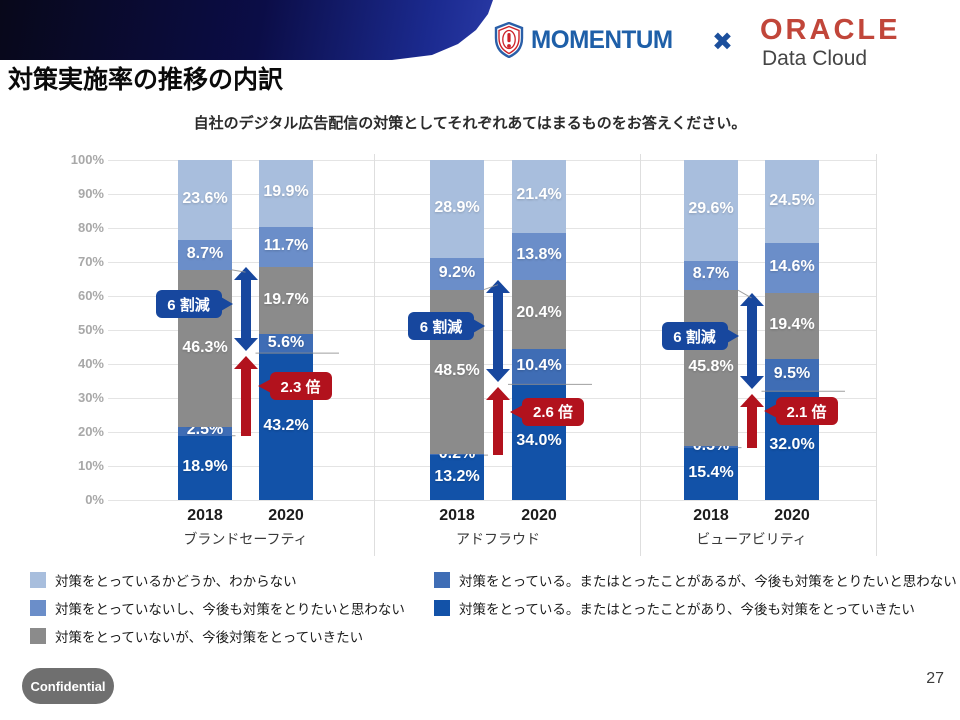  Describe the element at coordinates (94, 499) in the screenshot. I see `y-tick-label: 0%` at that location.